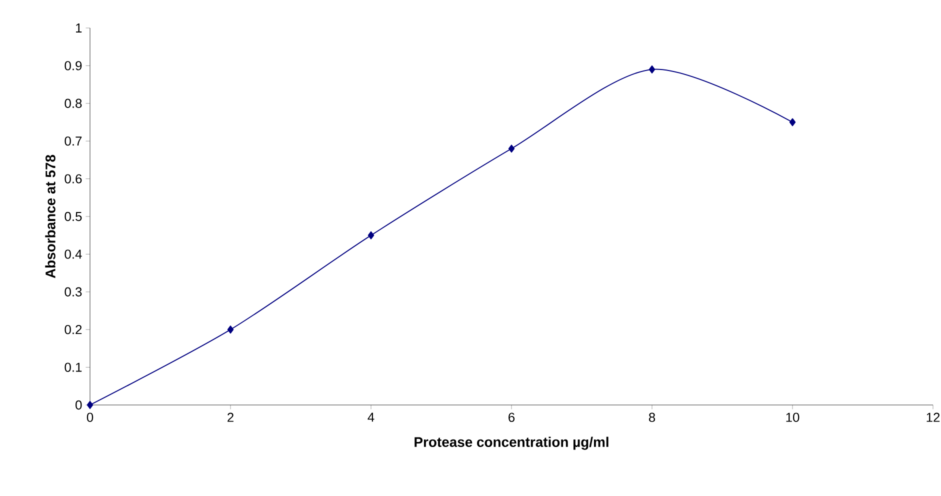 The image size is (941, 496). I want to click on y-axis-title: Absorbance at 578, so click(50, 216).